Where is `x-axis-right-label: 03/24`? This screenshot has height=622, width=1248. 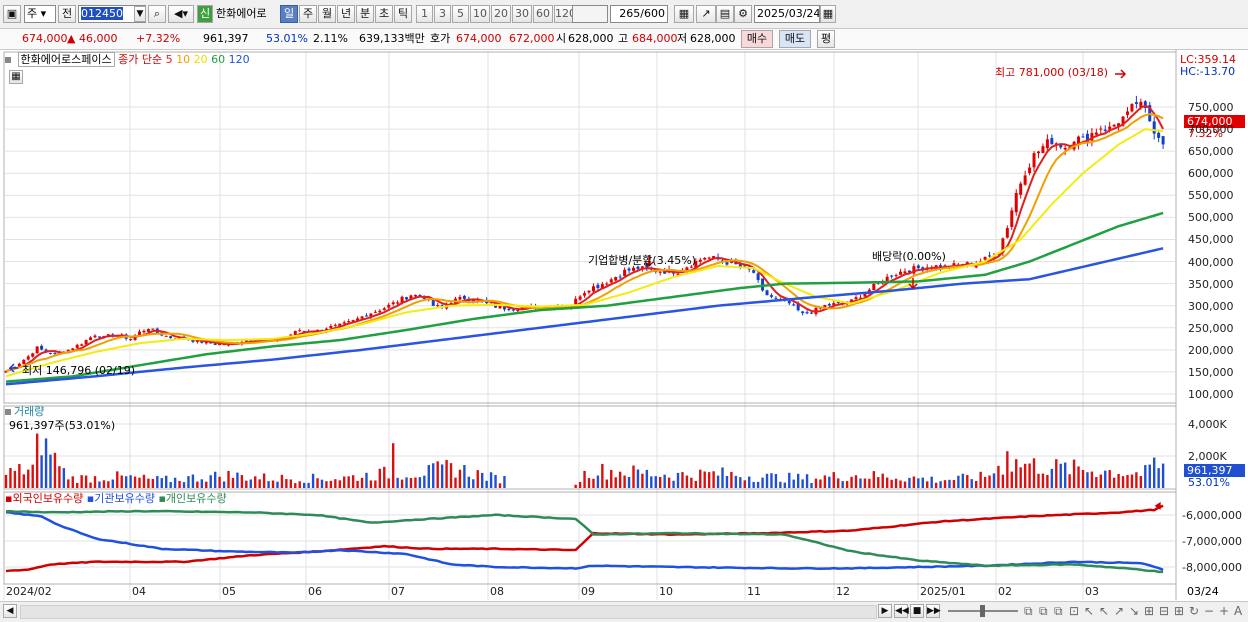
x-axis-right-label: 03/24 is located at coordinates (1203, 591).